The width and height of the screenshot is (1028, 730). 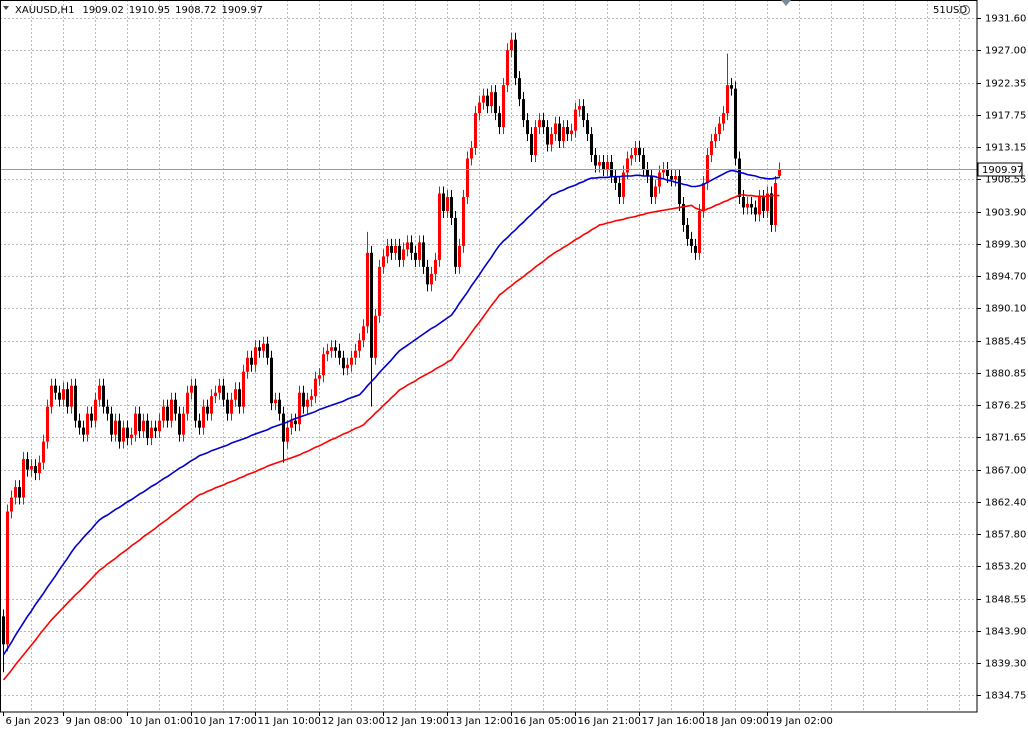 I want to click on x-tick-label: 13 Jan 12:00, so click(x=481, y=721).